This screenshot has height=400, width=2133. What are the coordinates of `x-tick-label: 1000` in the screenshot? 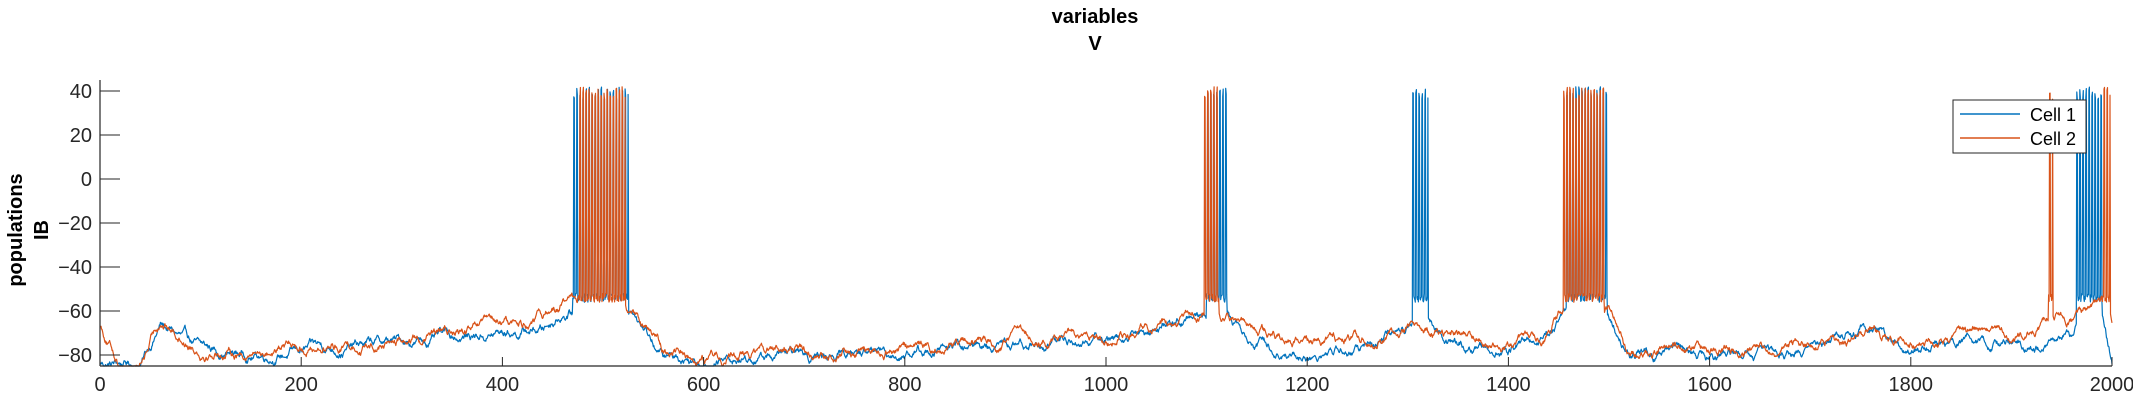 It's located at (1106, 385).